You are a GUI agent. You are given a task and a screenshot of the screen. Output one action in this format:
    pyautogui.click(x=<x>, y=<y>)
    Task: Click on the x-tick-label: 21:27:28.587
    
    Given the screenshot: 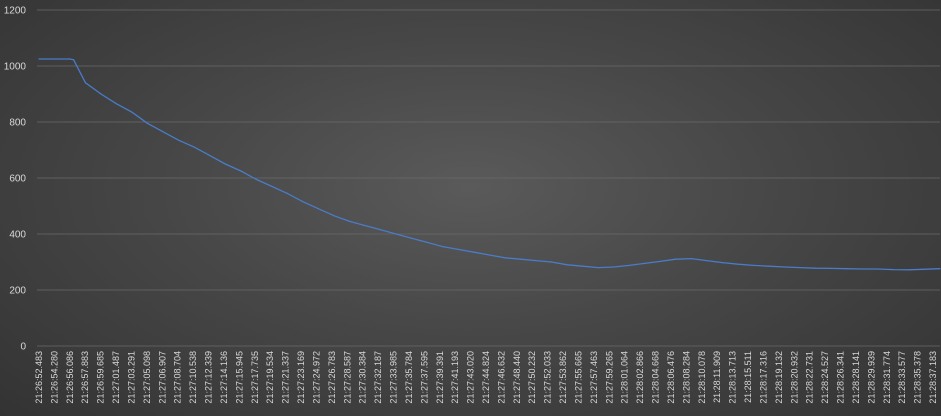 What is the action you would take?
    pyautogui.click(x=347, y=377)
    